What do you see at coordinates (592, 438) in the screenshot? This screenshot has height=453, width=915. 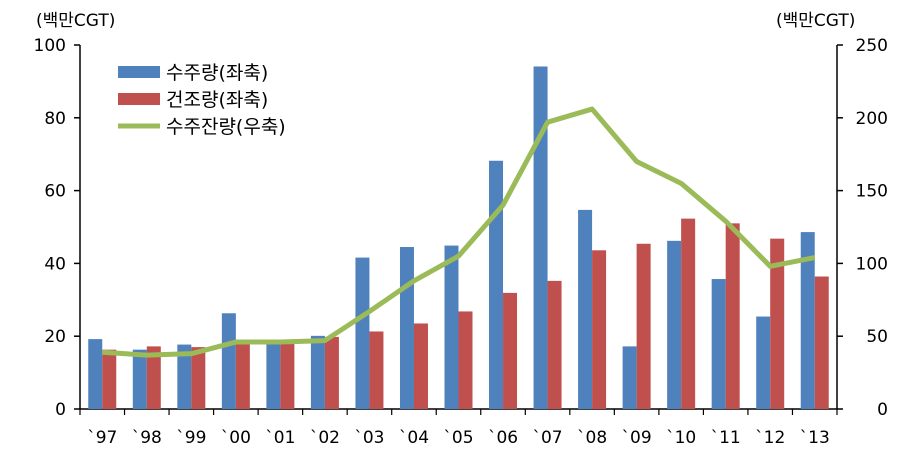 I see `x-tick-label: `08` at bounding box center [592, 438].